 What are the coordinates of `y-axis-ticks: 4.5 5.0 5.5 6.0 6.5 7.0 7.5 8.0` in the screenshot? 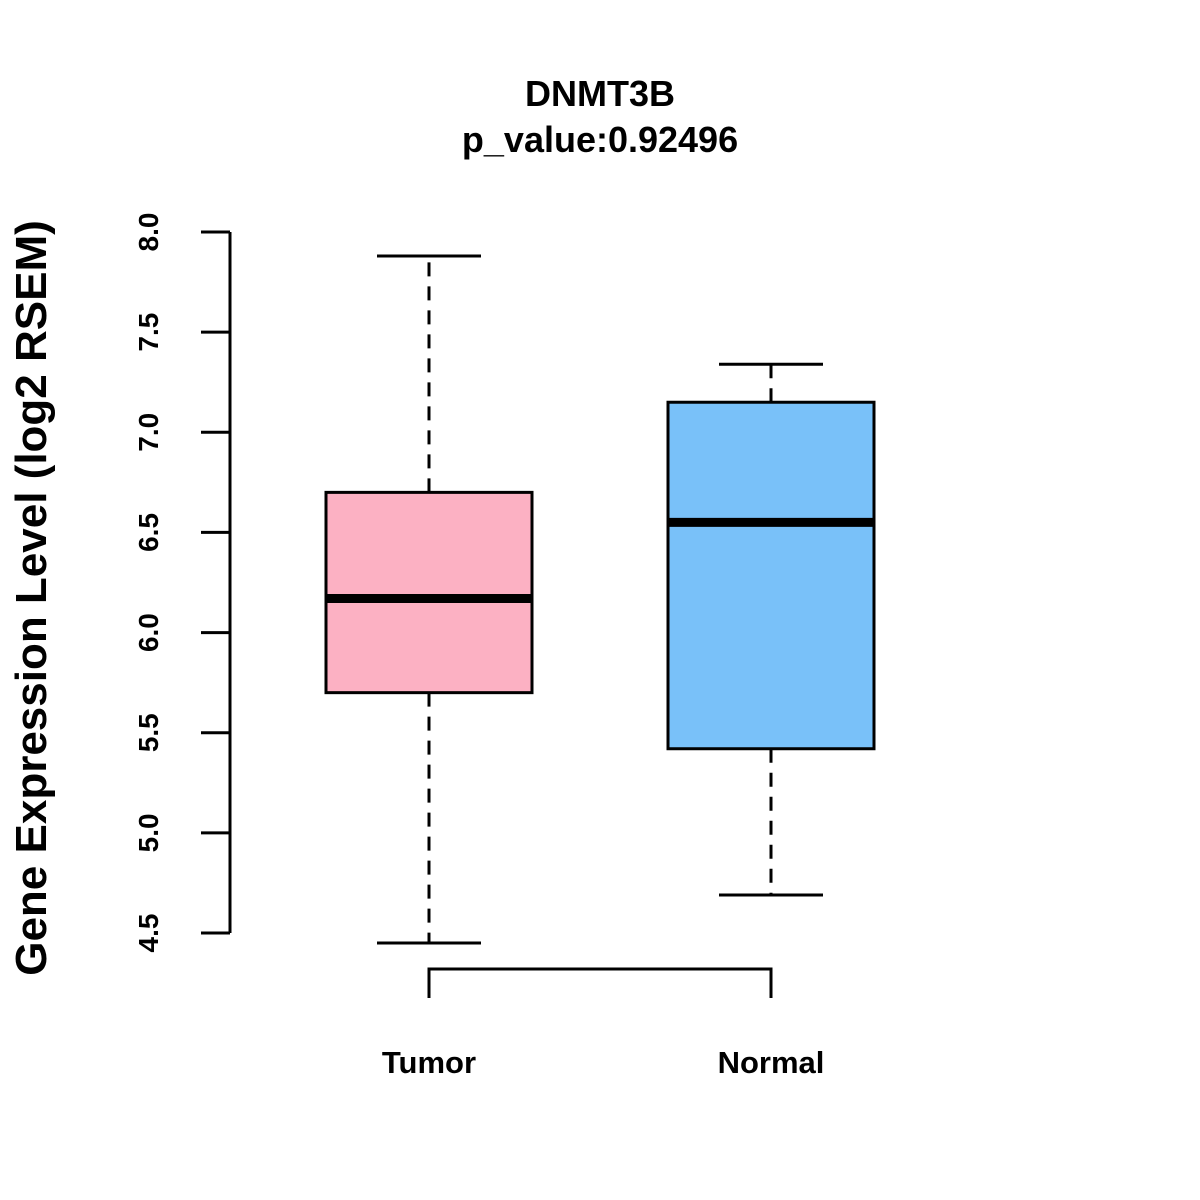 It's located at (181, 583).